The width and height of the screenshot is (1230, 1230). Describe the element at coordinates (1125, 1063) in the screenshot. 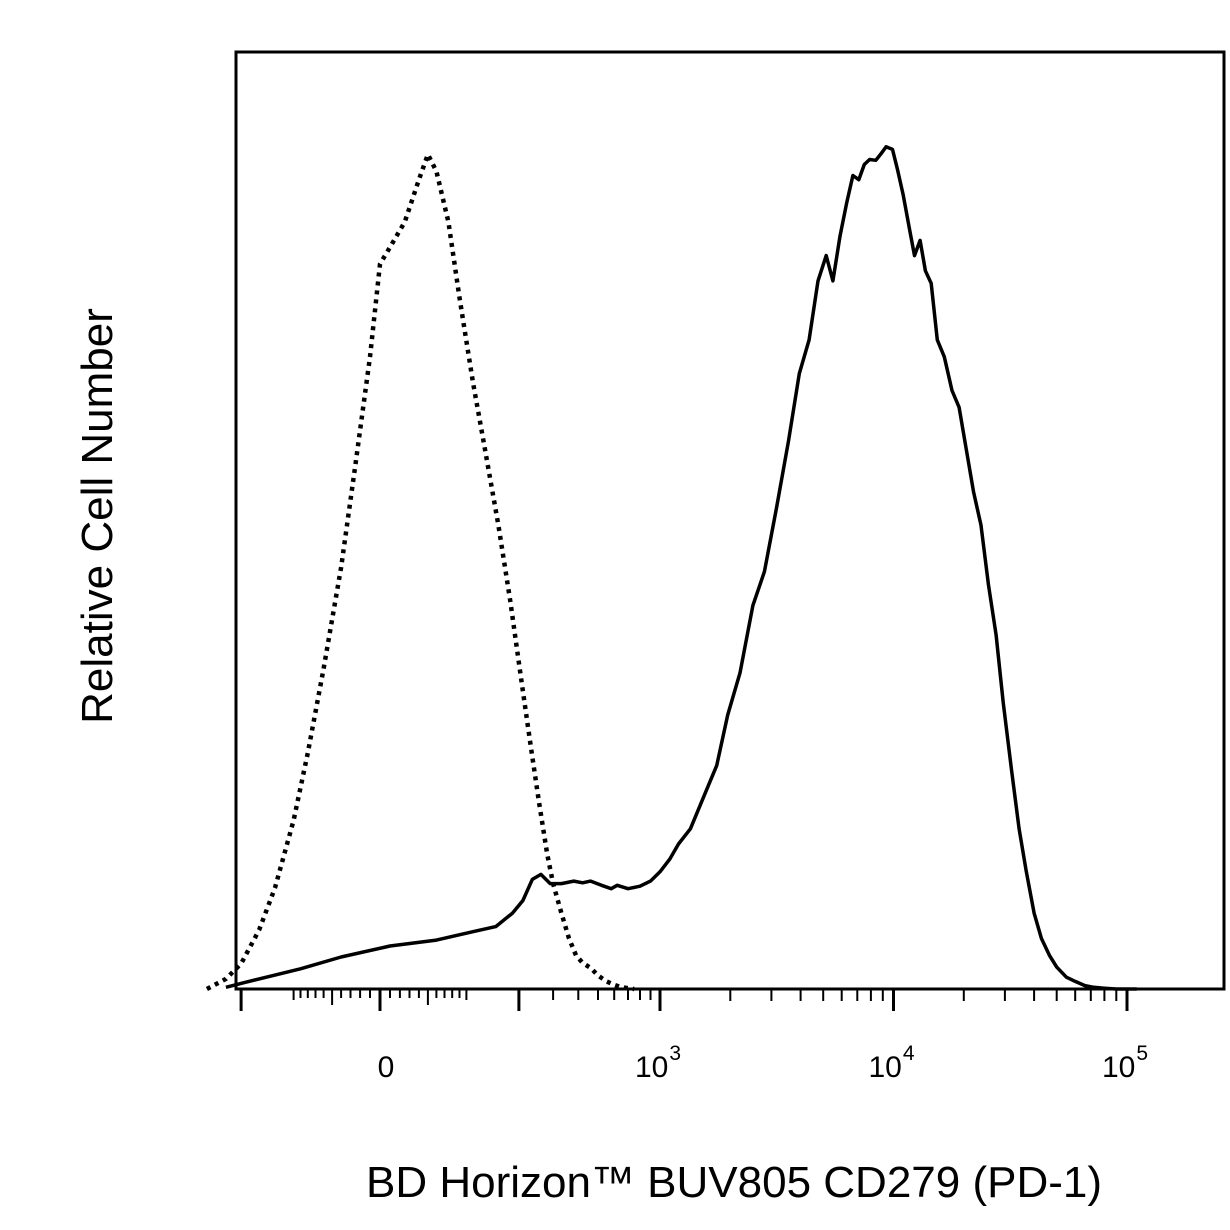

I see `x-tick-label: 10⁵` at that location.